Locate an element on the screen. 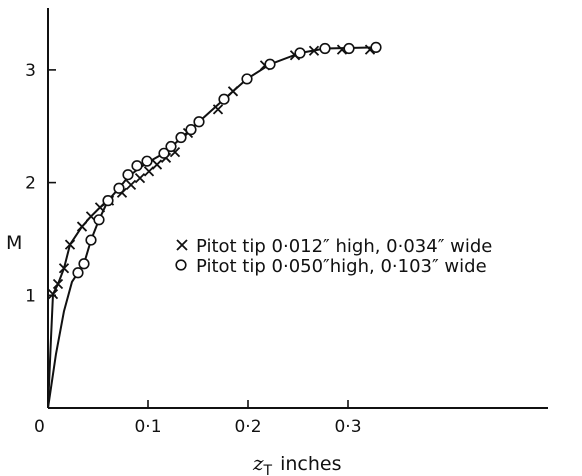 The width and height of the screenshot is (582, 476). legend-cross-marker is located at coordinates (182, 245).